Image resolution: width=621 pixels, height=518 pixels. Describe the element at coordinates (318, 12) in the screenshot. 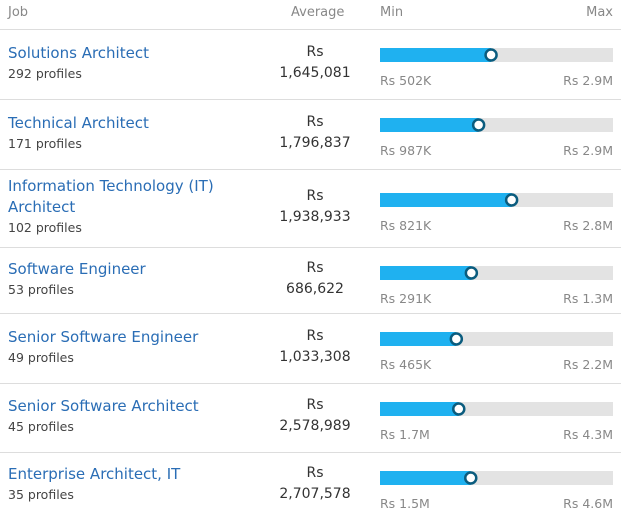

I see `header-average: Average` at that location.